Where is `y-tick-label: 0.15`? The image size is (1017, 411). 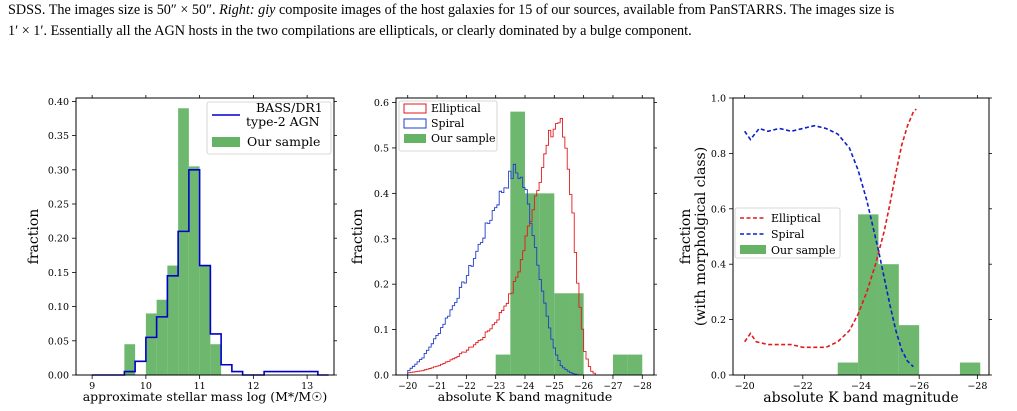
y-tick-label: 0.15 is located at coordinates (58, 273).